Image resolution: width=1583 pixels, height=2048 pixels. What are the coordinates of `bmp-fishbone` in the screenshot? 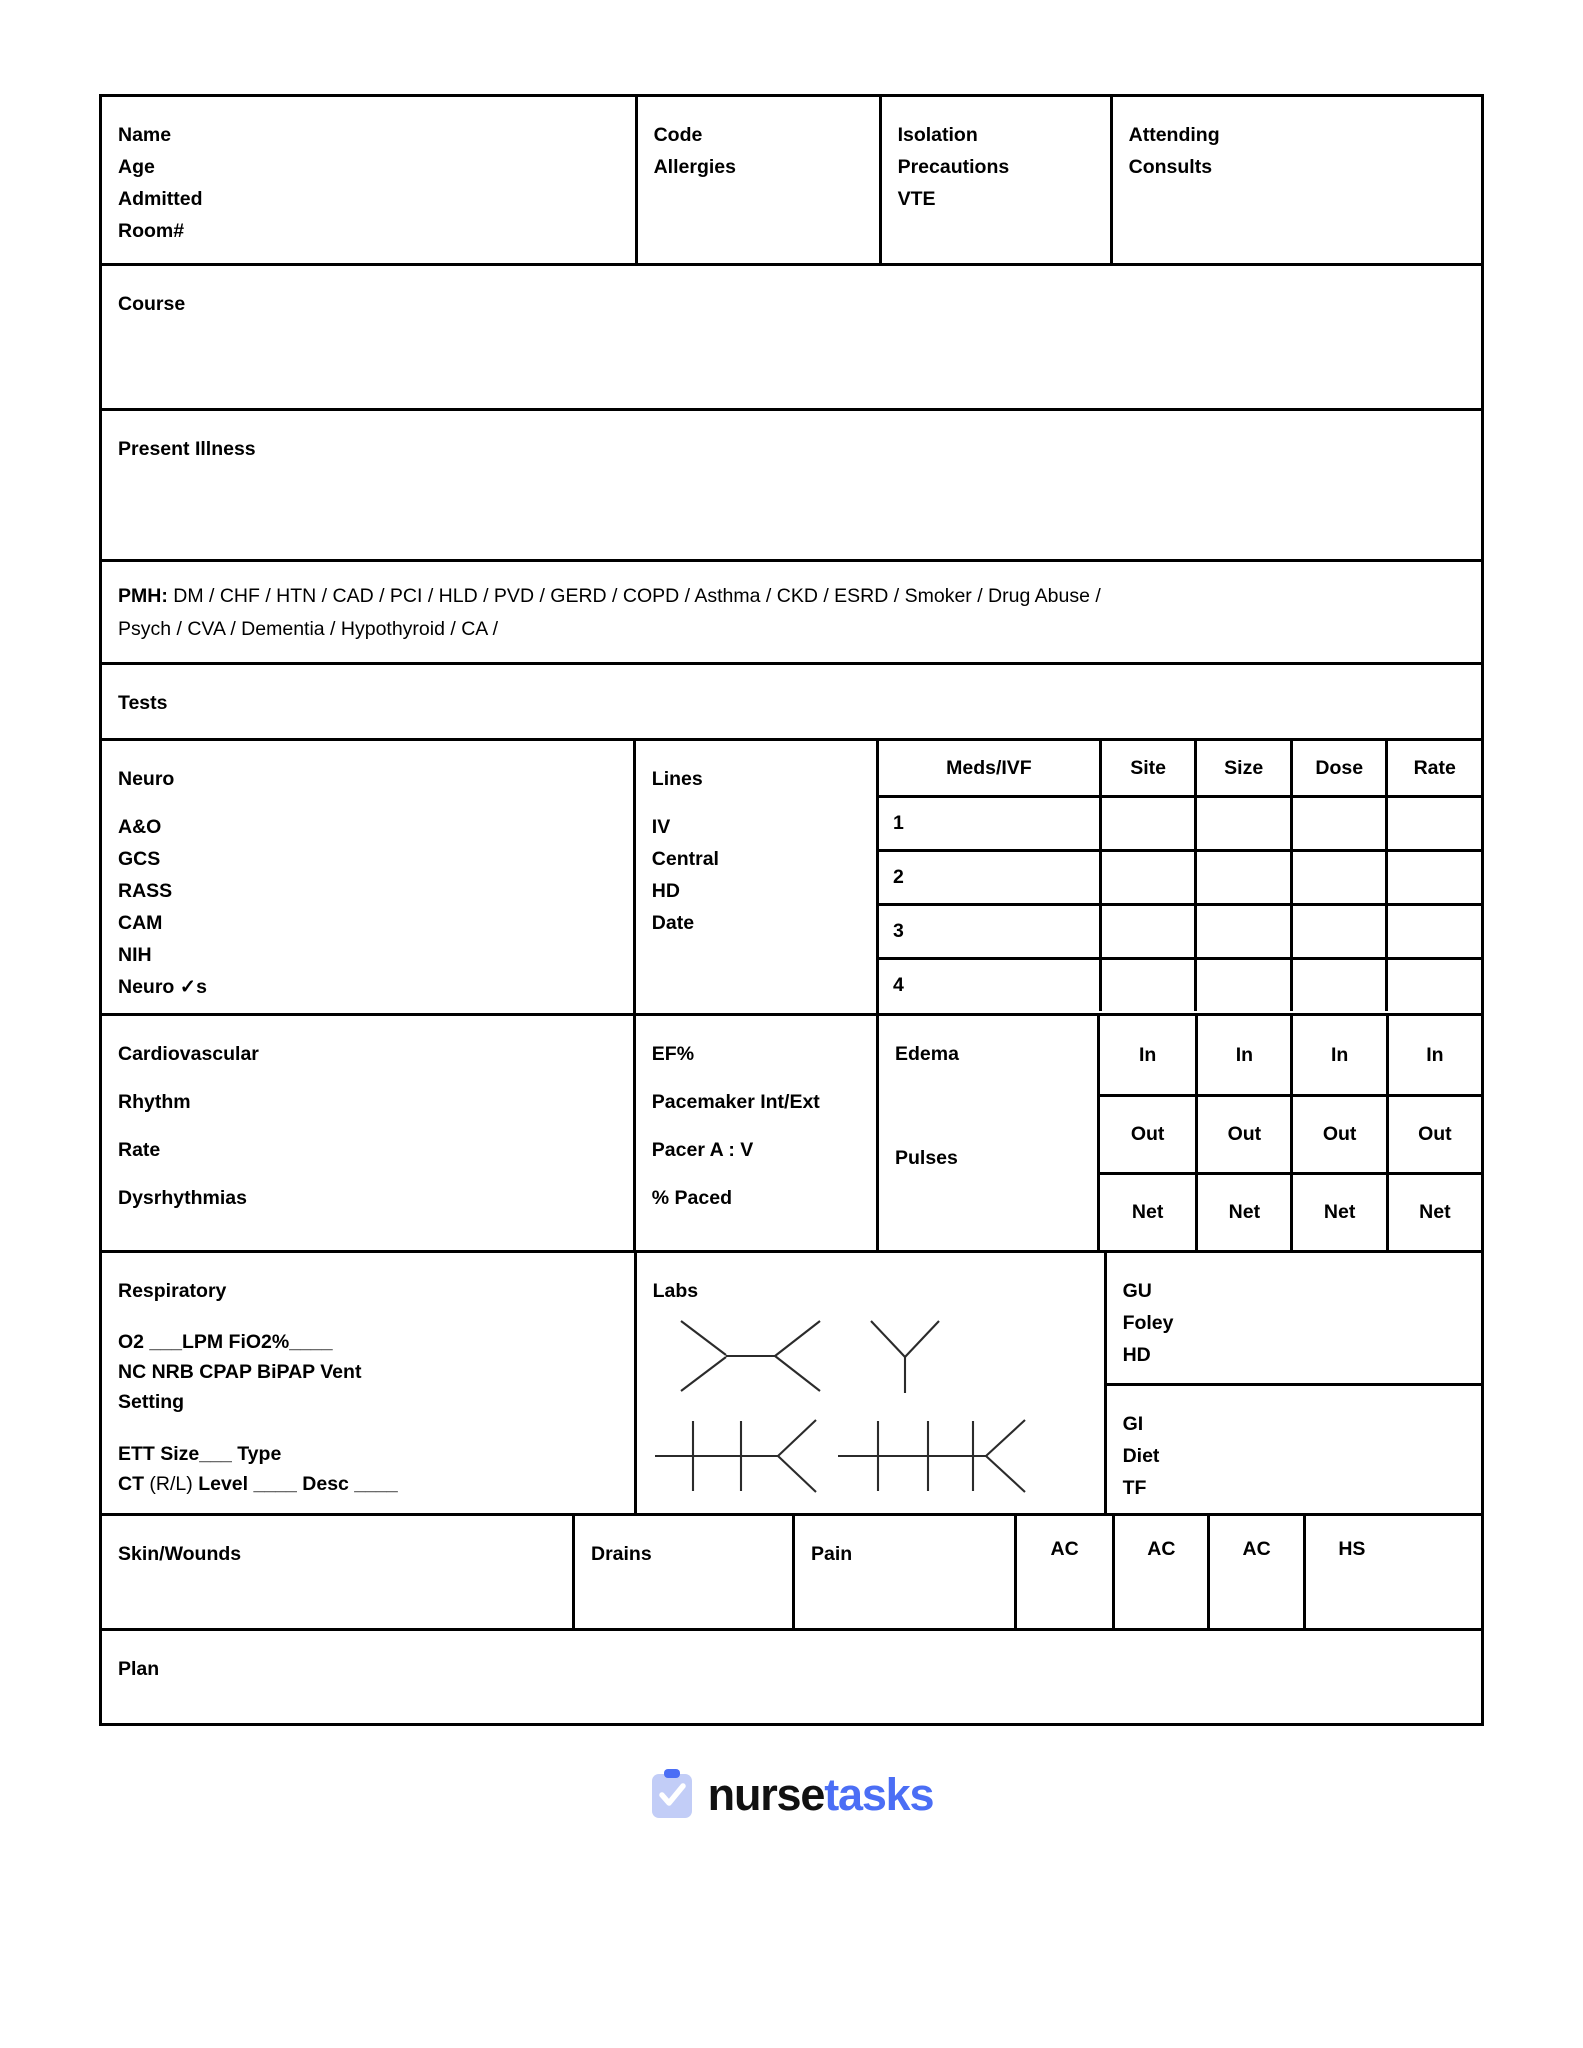 It's located at (735, 1456).